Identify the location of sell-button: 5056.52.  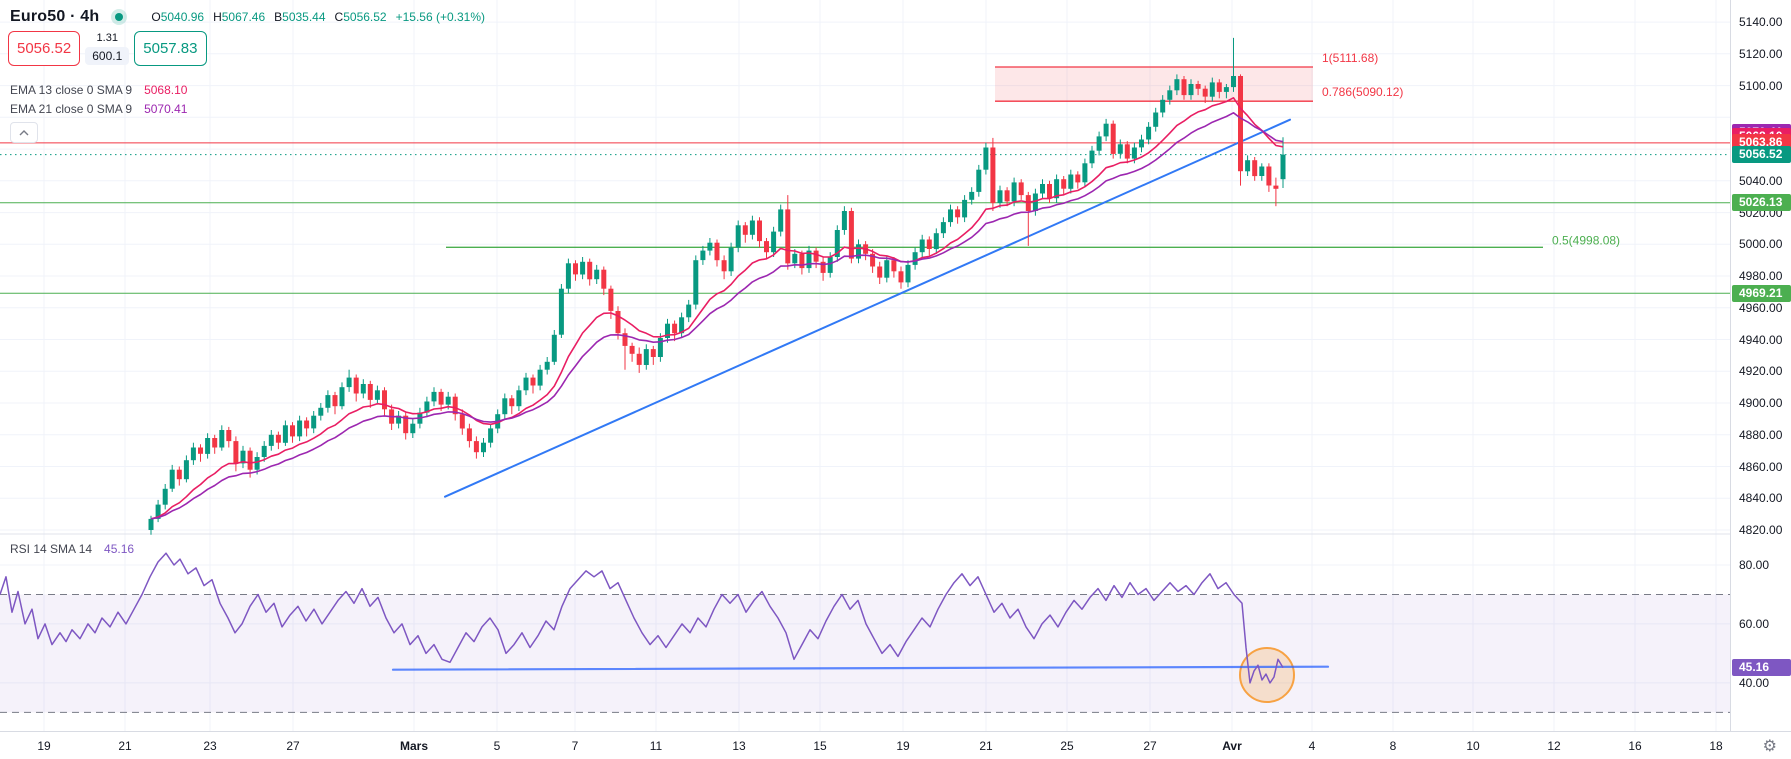
(44, 48).